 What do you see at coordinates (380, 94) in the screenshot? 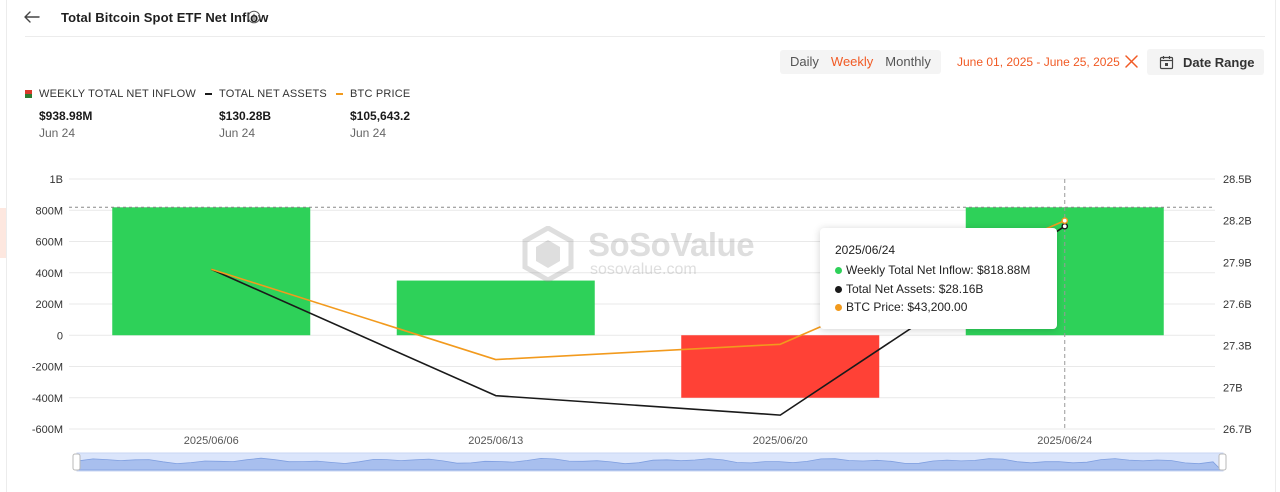
I see `legend-label: BTC PRICE` at bounding box center [380, 94].